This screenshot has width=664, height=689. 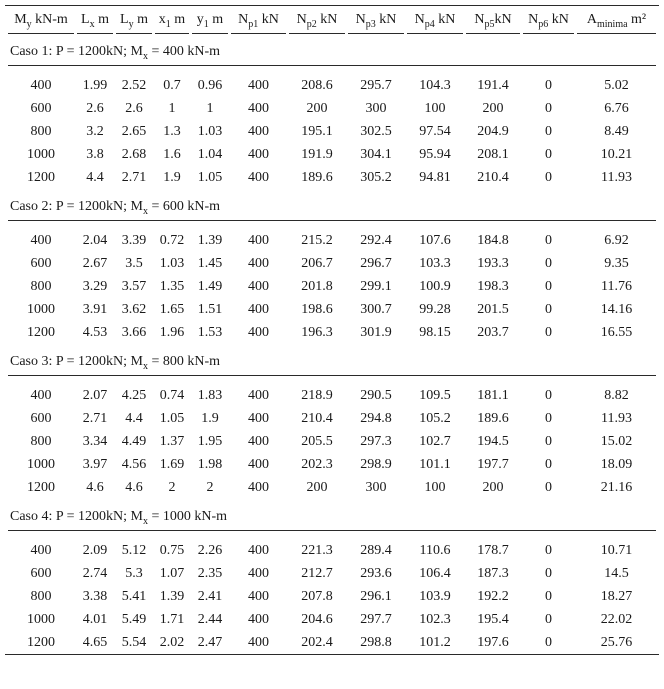 What do you see at coordinates (134, 642) in the screenshot?
I see `table-cell: 5.54` at bounding box center [134, 642].